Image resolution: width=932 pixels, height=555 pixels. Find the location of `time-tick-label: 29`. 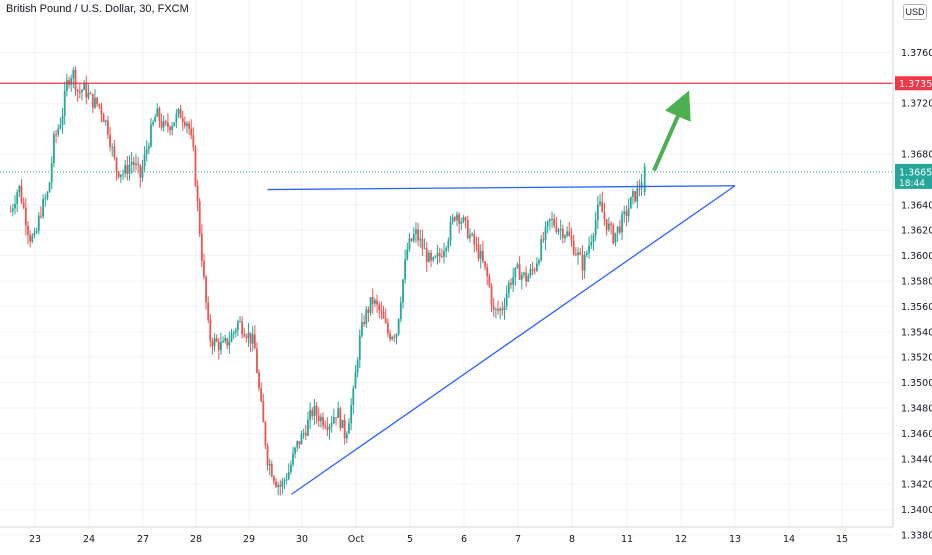

time-tick-label: 29 is located at coordinates (249, 539).